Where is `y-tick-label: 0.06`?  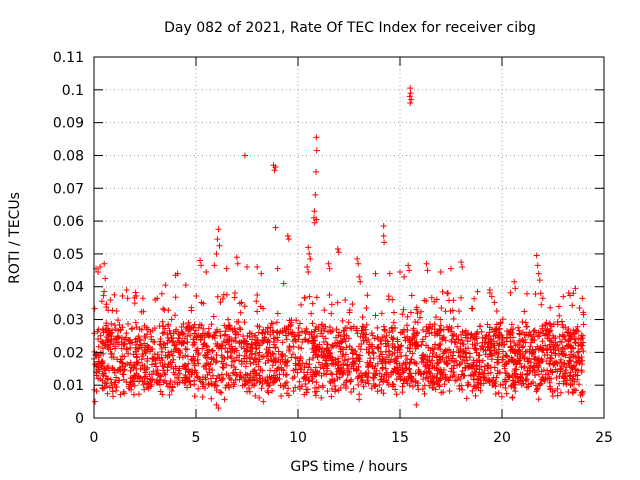
y-tick-label: 0.06 is located at coordinates (68, 222).